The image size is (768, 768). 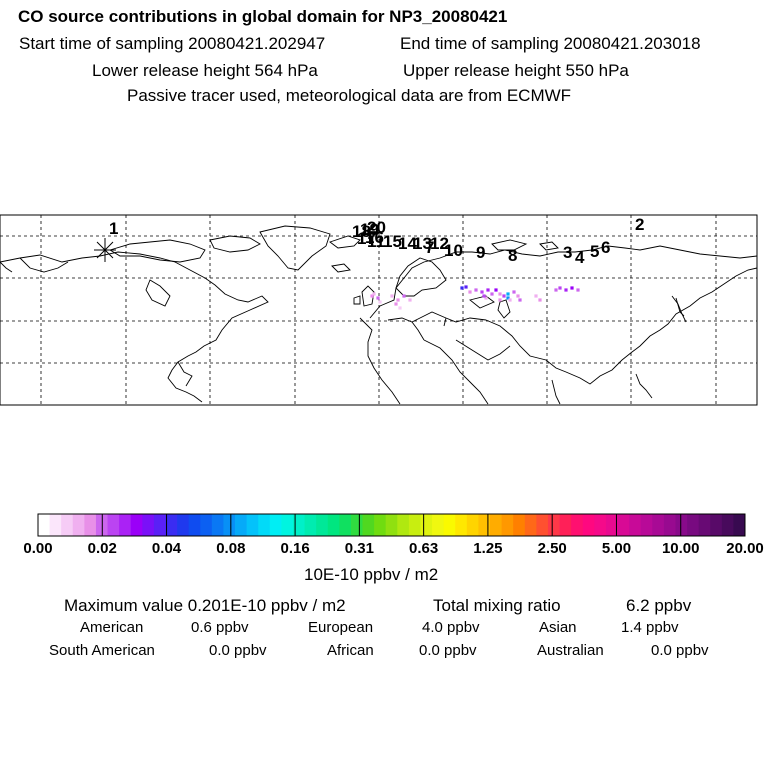 What do you see at coordinates (570, 650) in the screenshot?
I see `region-name: Australian` at bounding box center [570, 650].